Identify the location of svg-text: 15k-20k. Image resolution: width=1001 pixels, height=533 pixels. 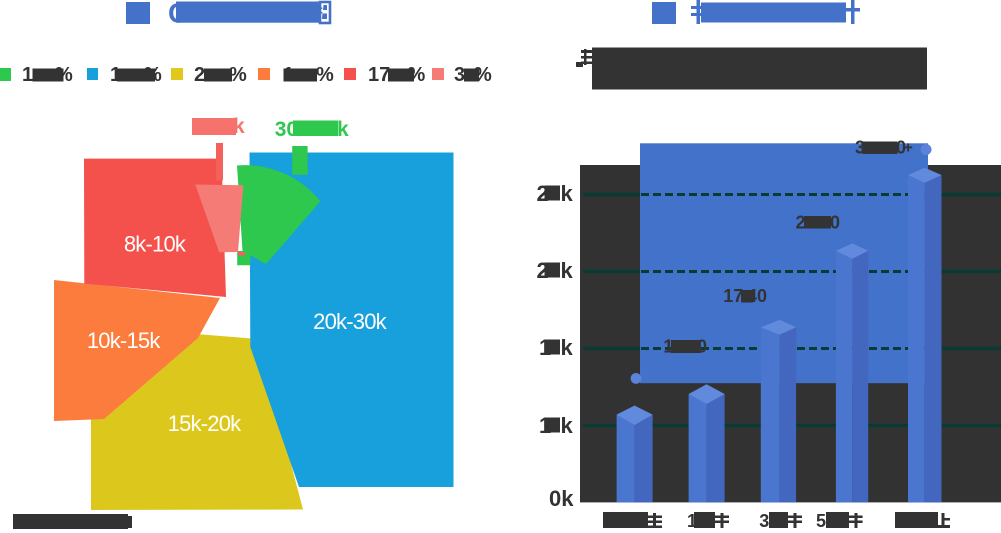
(205, 423).